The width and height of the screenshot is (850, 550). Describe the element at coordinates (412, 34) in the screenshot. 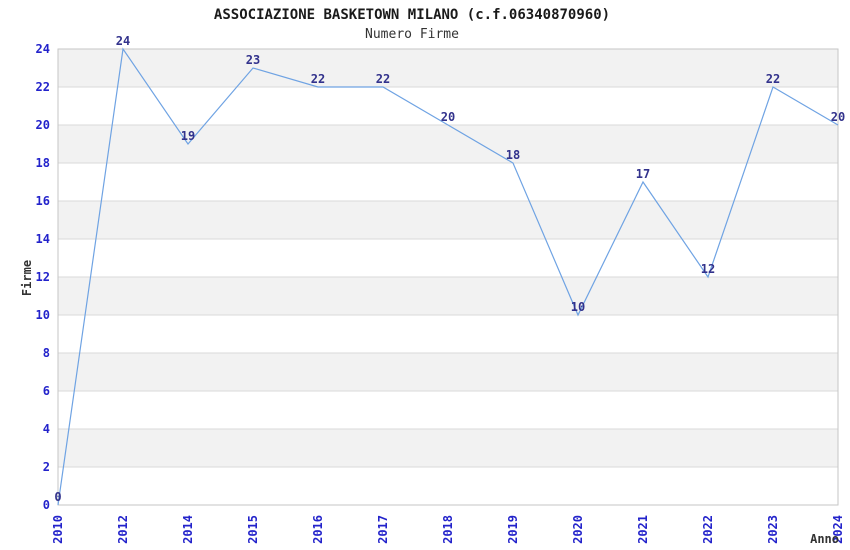

I see `chart-subtitle: Numero Firme` at that location.